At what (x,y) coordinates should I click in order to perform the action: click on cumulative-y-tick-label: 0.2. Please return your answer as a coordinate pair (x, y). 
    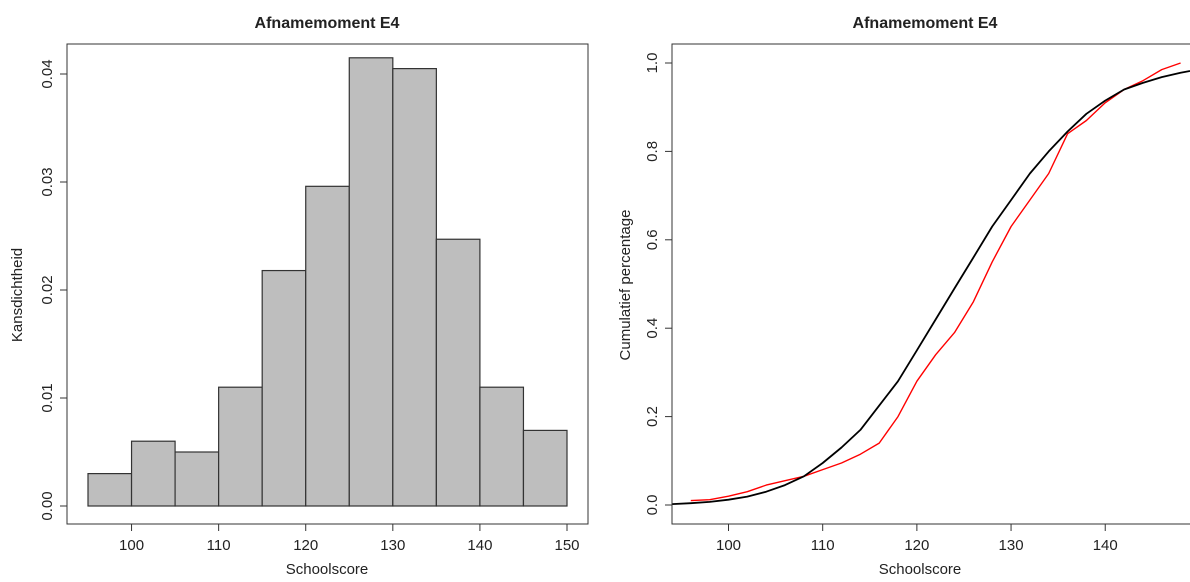
    Looking at the image, I should click on (652, 416).